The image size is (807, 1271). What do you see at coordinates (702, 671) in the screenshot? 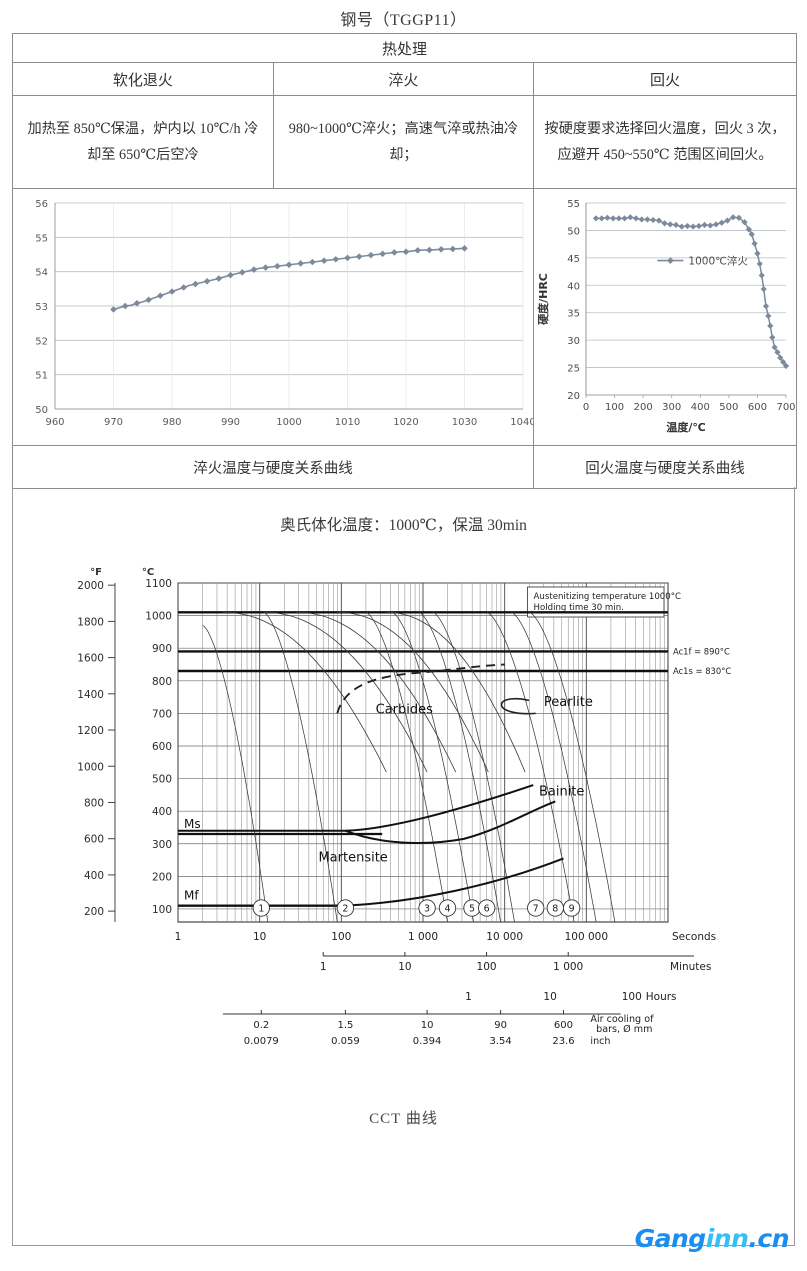
I see `svg-text: Ac1s = 830°C` at bounding box center [702, 671].